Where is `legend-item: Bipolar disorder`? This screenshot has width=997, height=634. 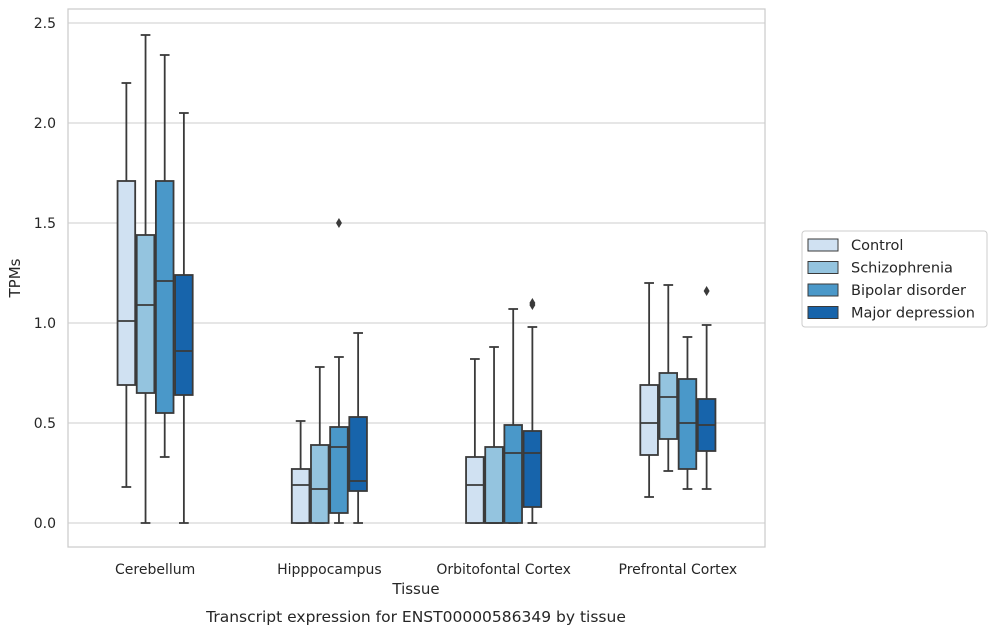 legend-item: Bipolar disorder is located at coordinates (886, 291).